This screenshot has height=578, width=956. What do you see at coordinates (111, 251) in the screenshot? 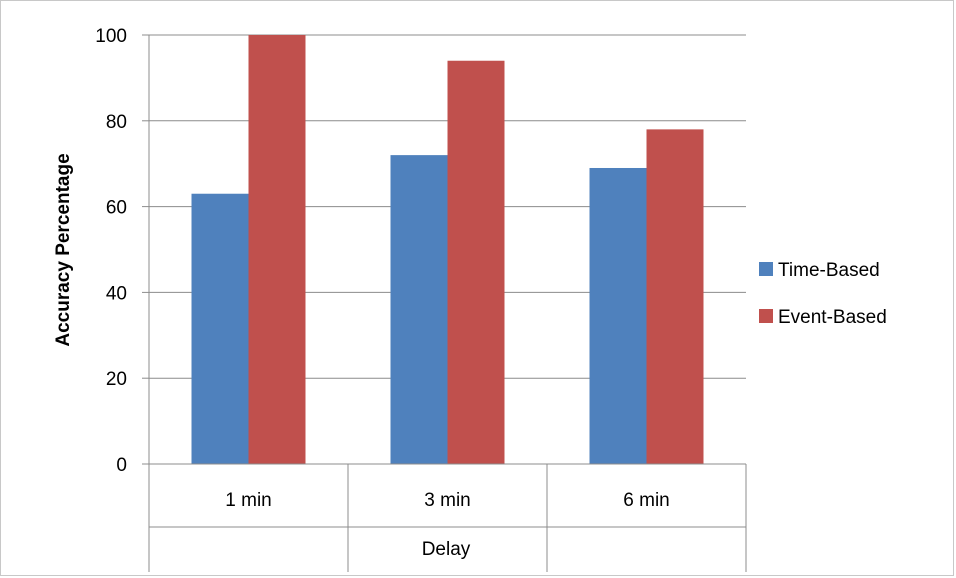
I see `y-tick-labels: 0 20 40 60 80 100` at bounding box center [111, 251].